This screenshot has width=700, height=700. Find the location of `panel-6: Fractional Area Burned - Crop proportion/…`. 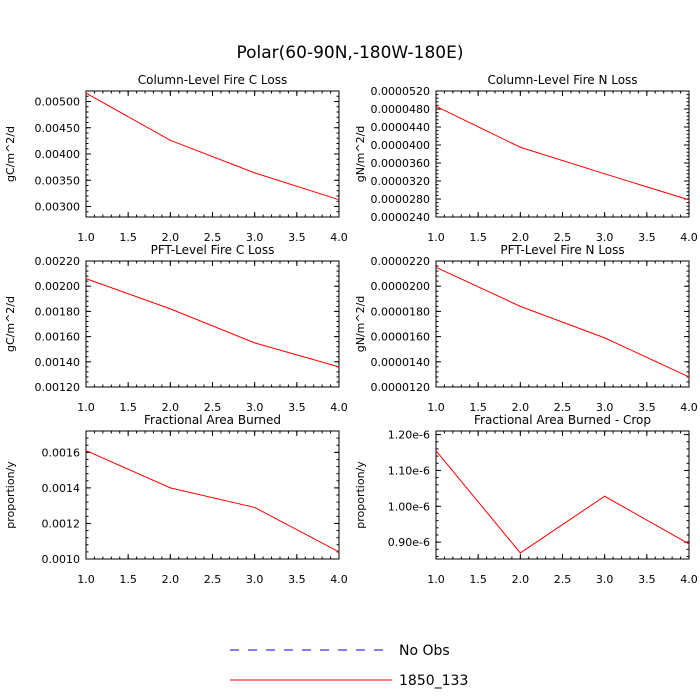

panel-6: Fractional Area Burned - Crop proportion/… is located at coordinates (526, 499).